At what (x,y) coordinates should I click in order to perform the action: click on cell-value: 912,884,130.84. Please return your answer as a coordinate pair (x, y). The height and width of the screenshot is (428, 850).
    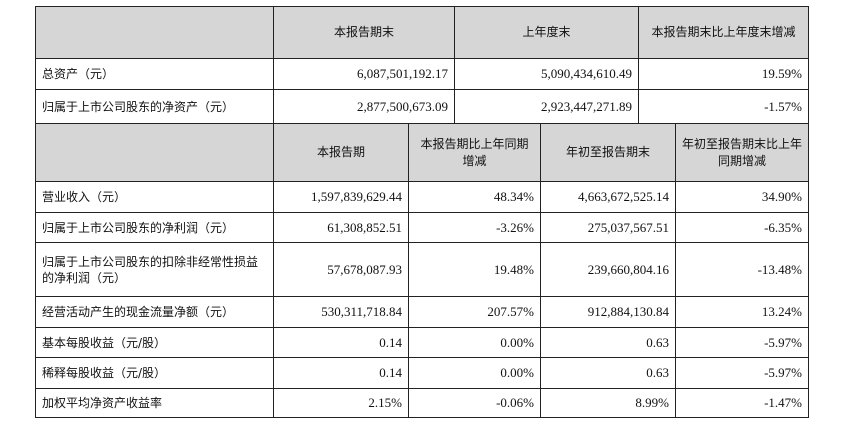
    Looking at the image, I should click on (608, 312).